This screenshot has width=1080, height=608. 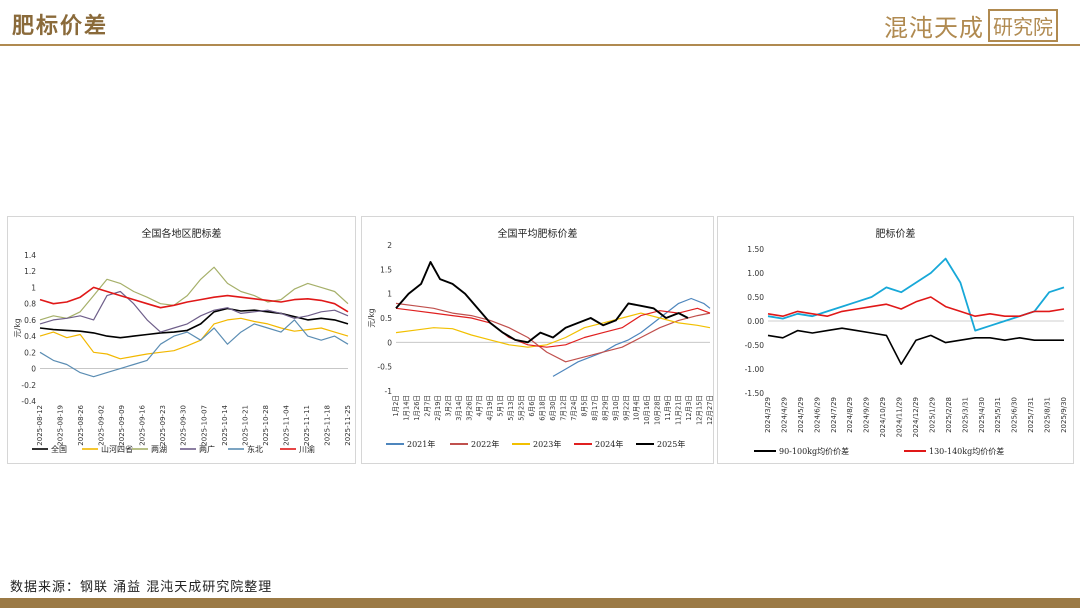 What do you see at coordinates (459, 408) in the screenshot?
I see `x-tick-label: 3月14日` at bounding box center [459, 408].